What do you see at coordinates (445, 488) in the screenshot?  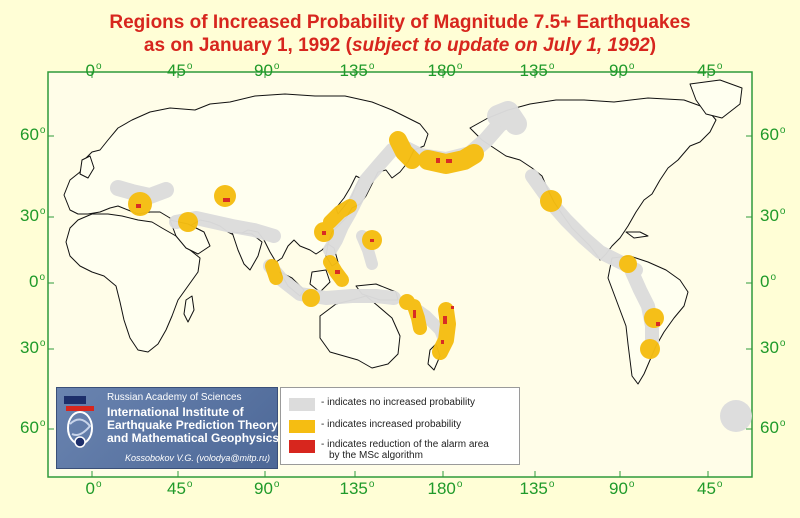 I see `bottom-lon-tick: 180o` at bounding box center [445, 488].